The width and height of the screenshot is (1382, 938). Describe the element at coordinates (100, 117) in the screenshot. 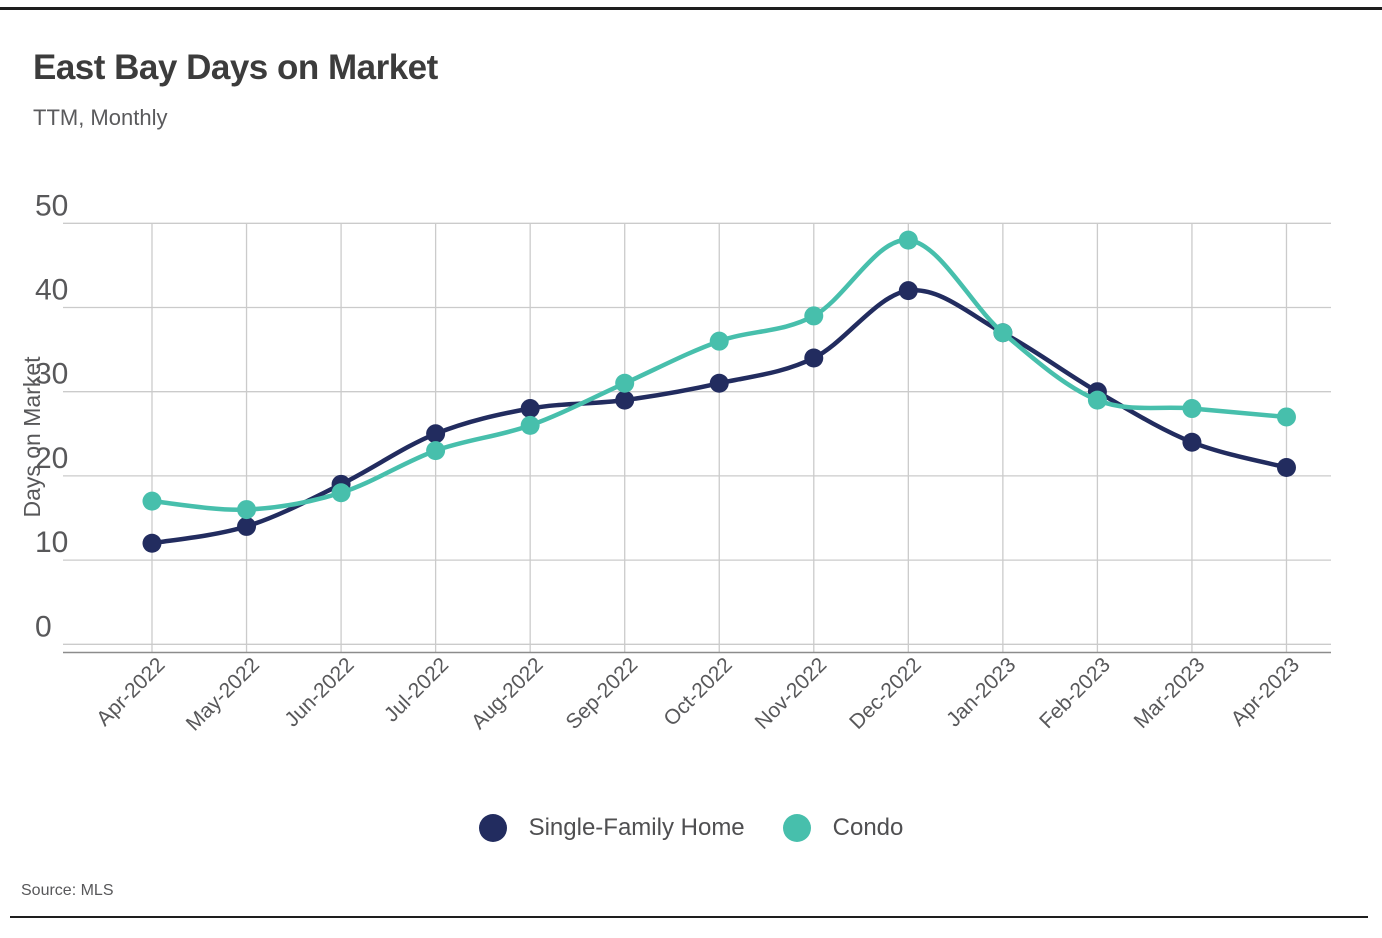

I see `chart-subtitle: TTM, Monthly` at that location.